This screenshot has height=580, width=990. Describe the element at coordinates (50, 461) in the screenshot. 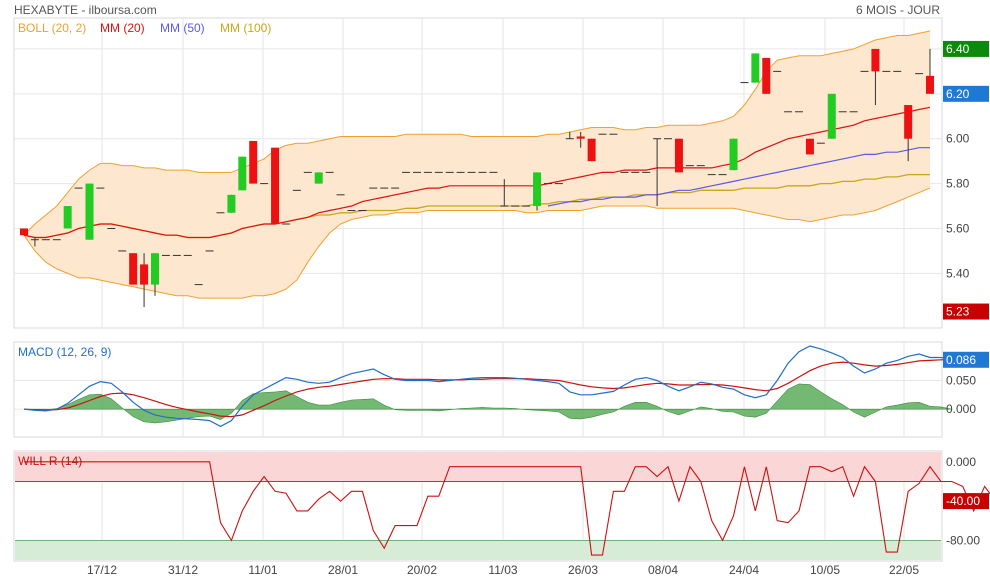

I see `will-title: WILL R (14)` at that location.